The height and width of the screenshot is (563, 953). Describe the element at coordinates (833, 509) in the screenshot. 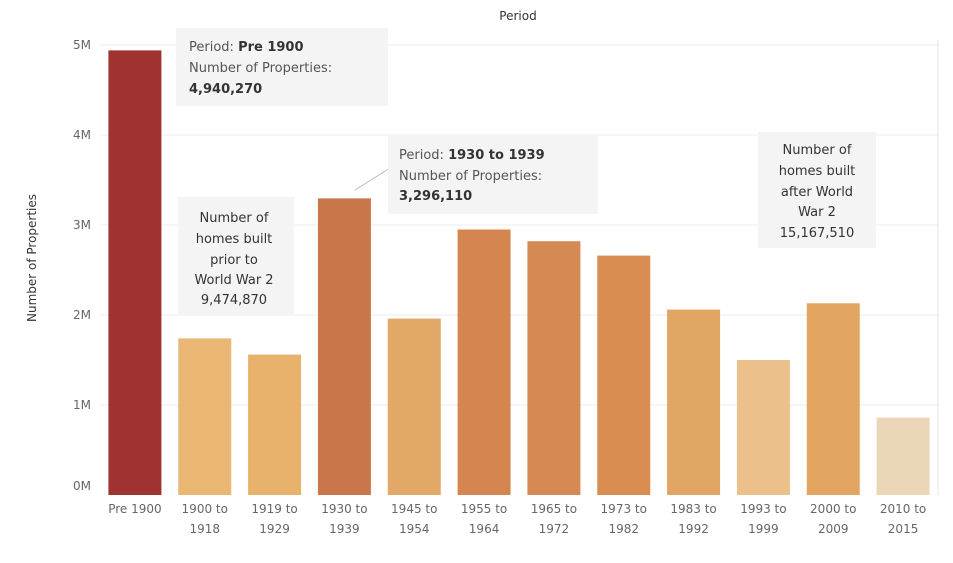

I see `x-tick-label: 2000 to` at that location.